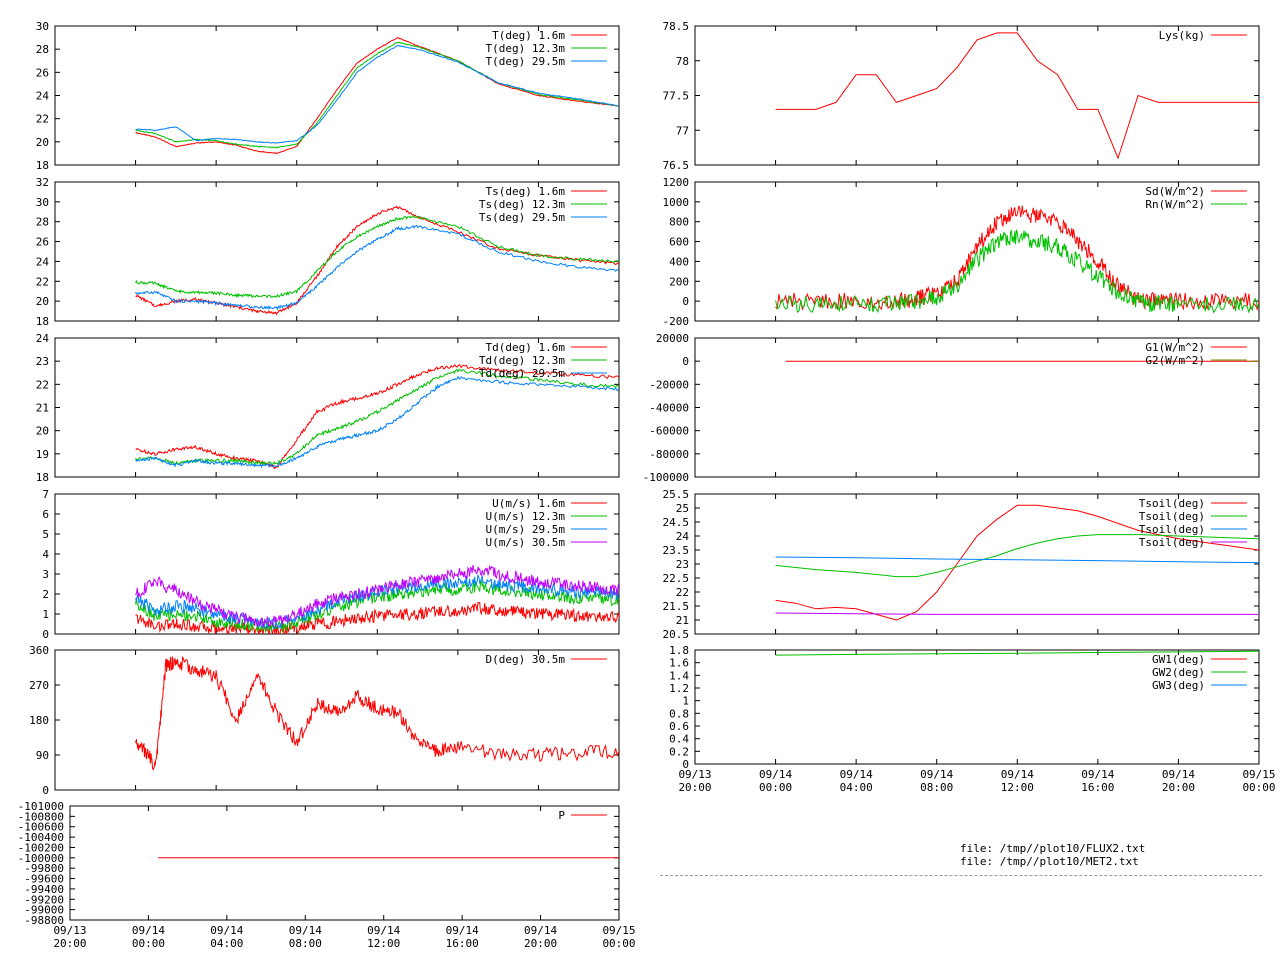  Describe the element at coordinates (1017, 787) in the screenshot. I see `x-tick-label: 12:00` at that location.